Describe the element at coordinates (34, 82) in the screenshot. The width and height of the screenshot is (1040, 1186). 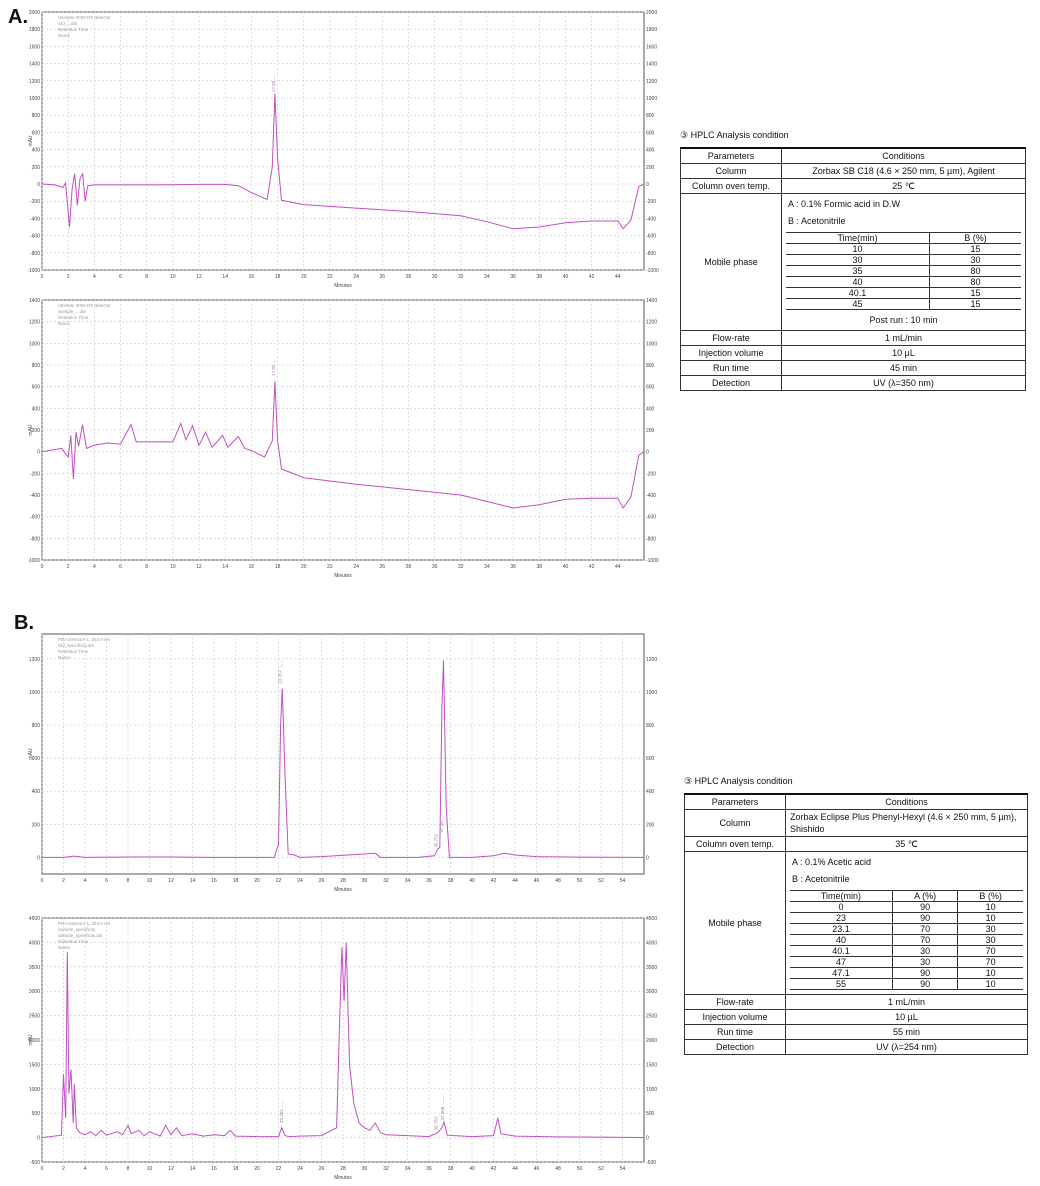
I see `y-tick-label: 1200` at that location.